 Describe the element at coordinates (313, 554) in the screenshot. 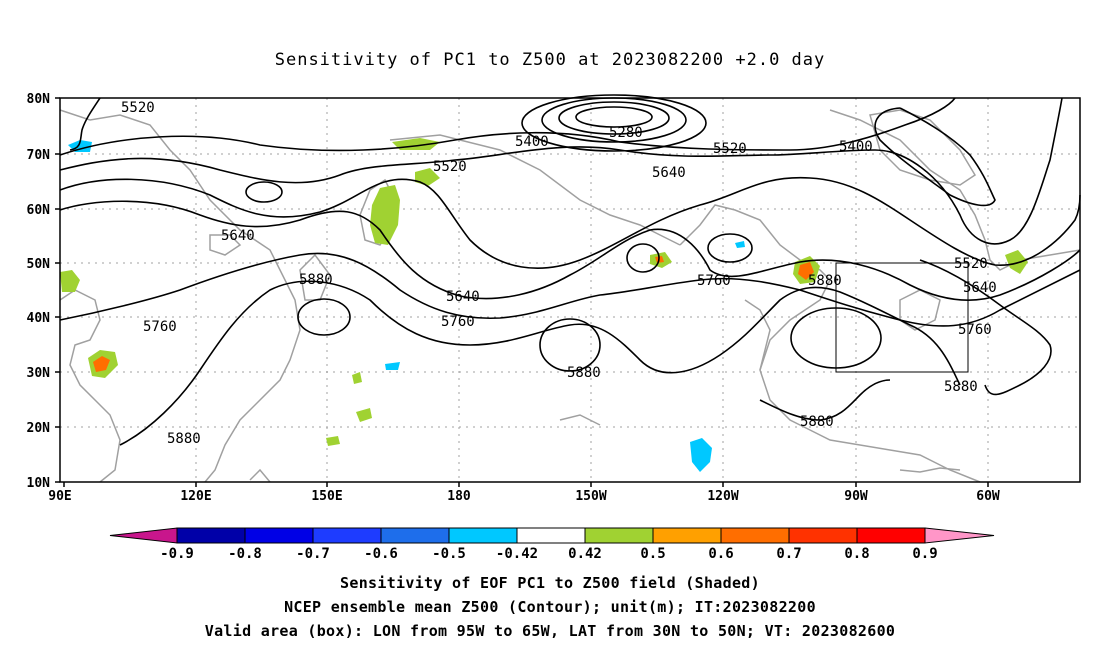

I see `colorbar-label: -0.7` at that location.